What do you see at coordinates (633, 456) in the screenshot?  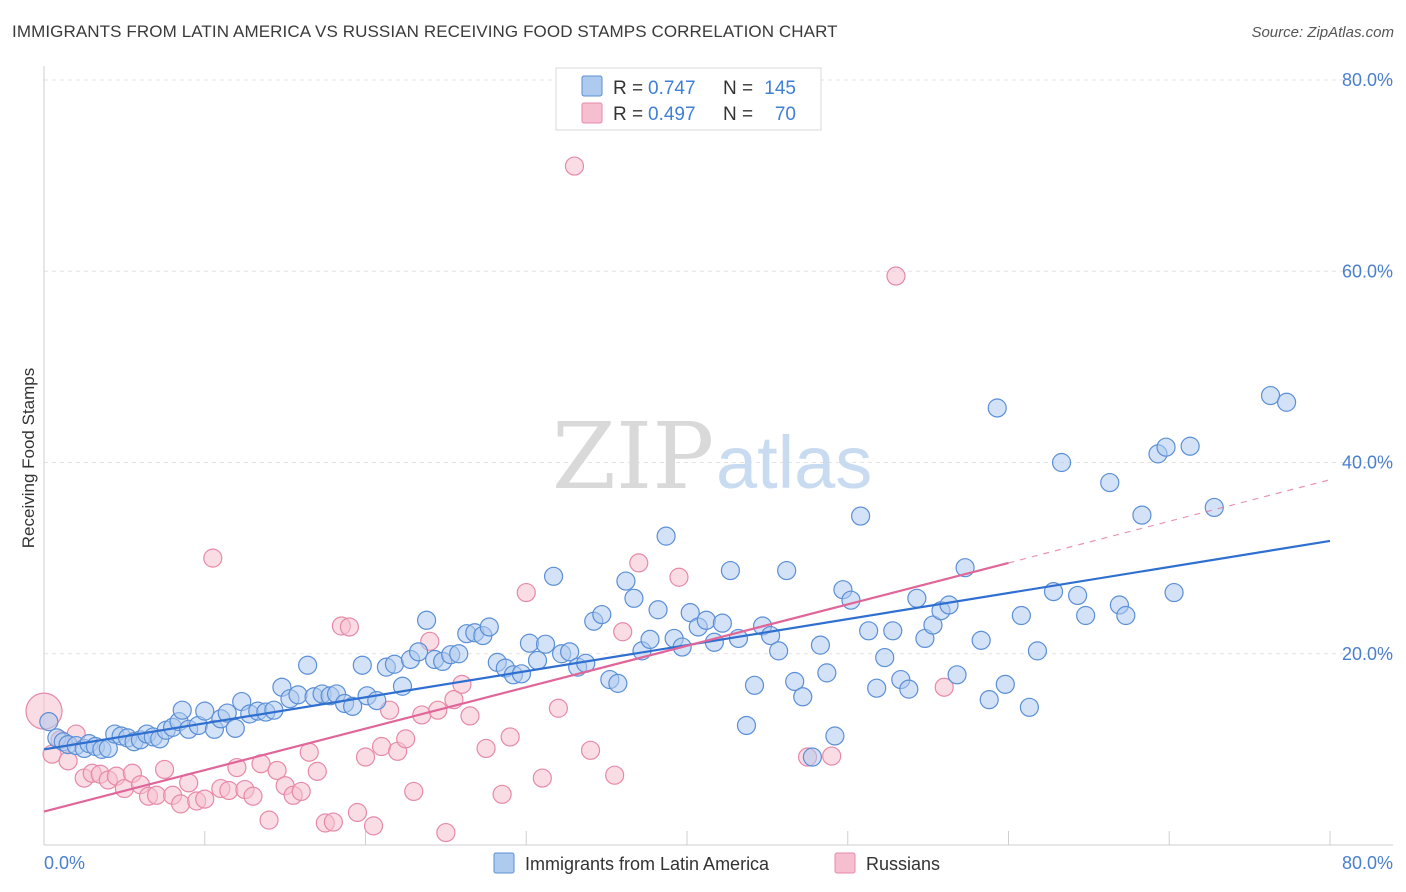 I see `watermark-zip: ZIP` at bounding box center [633, 456].